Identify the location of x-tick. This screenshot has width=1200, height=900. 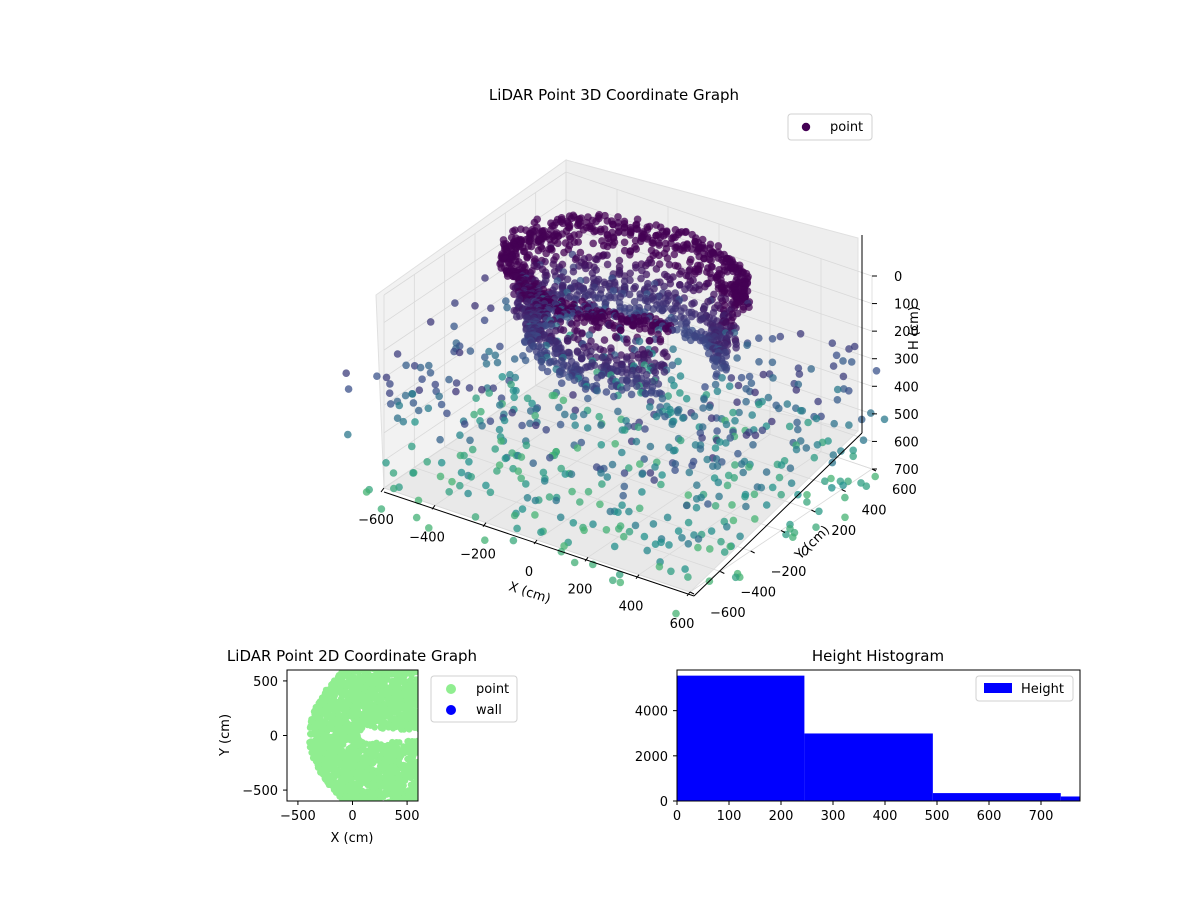
(688, 594).